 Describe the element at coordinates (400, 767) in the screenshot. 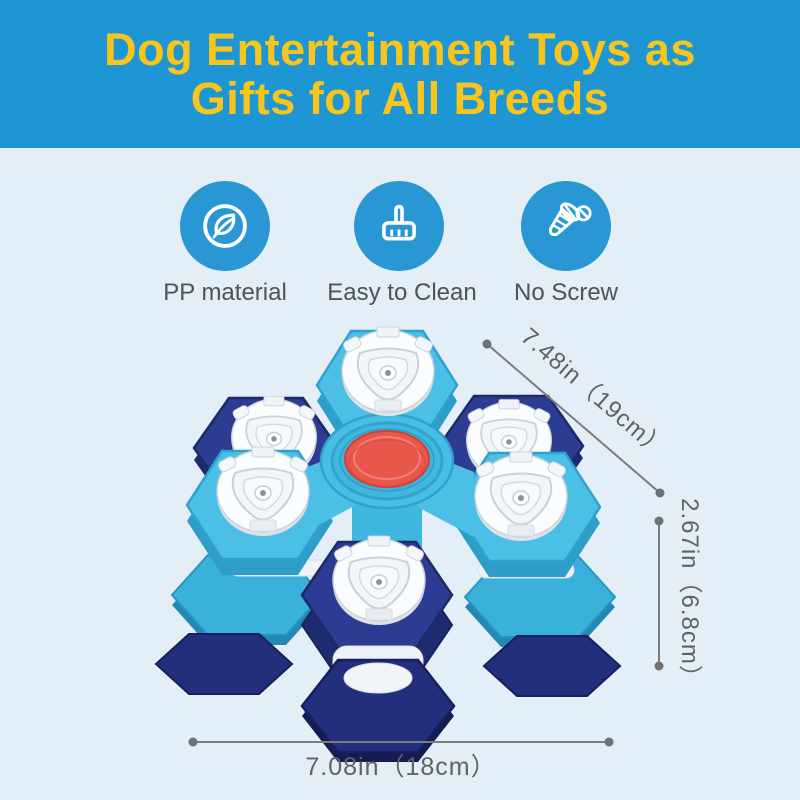

I see `dim-label-bottom-width: 7.08in（18cm）` at that location.